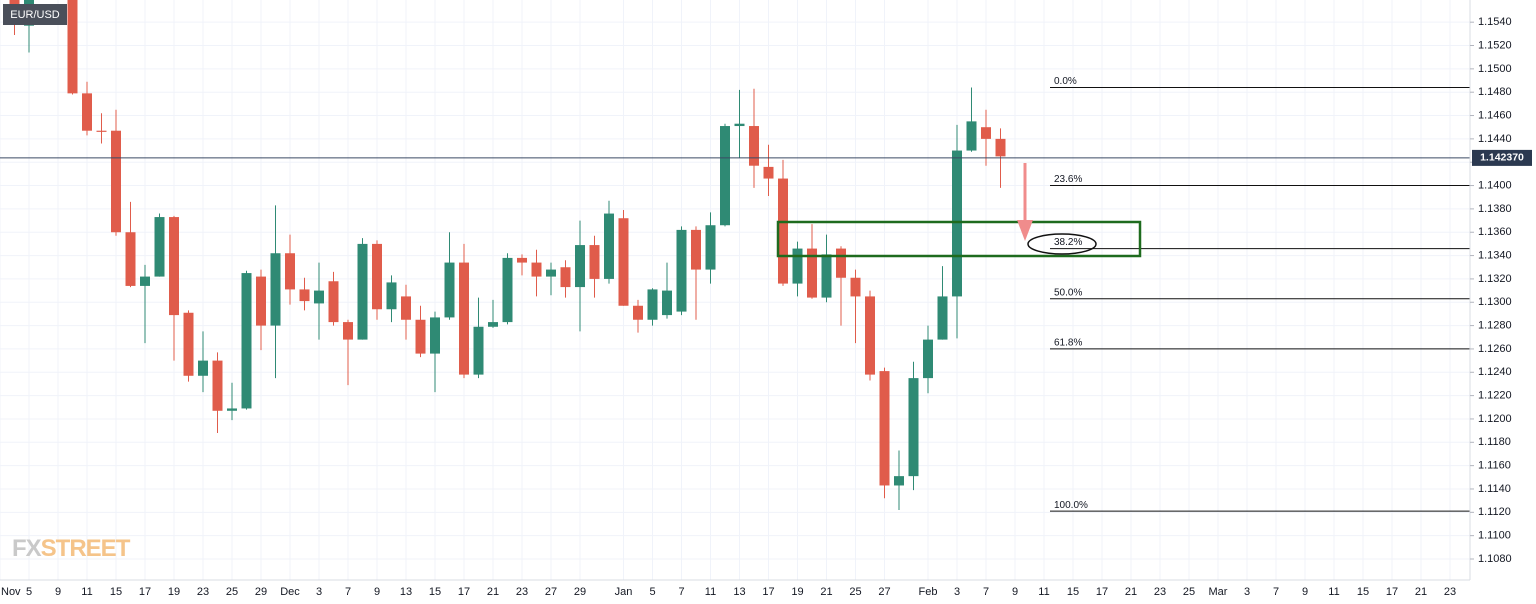  What do you see at coordinates (1495, 139) in the screenshot?
I see `y-tick-label: 1.1440` at bounding box center [1495, 139].